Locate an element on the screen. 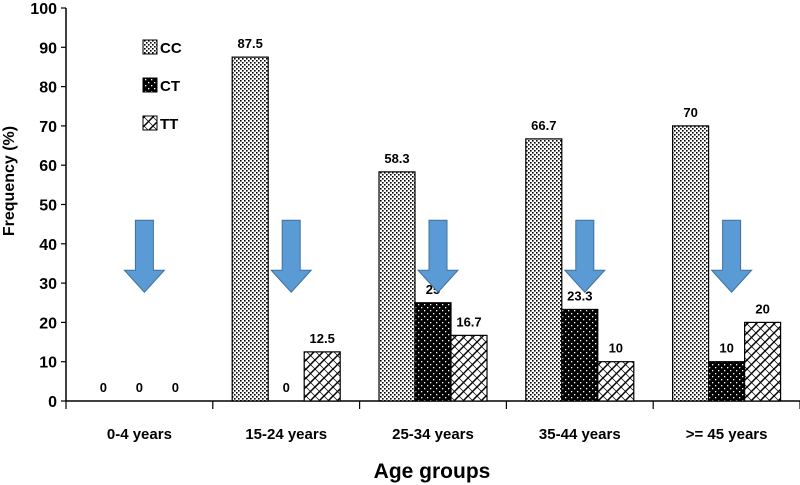 Image resolution: width=800 pixels, height=485 pixels. x-tick-label: 35-44 years is located at coordinates (580, 434).